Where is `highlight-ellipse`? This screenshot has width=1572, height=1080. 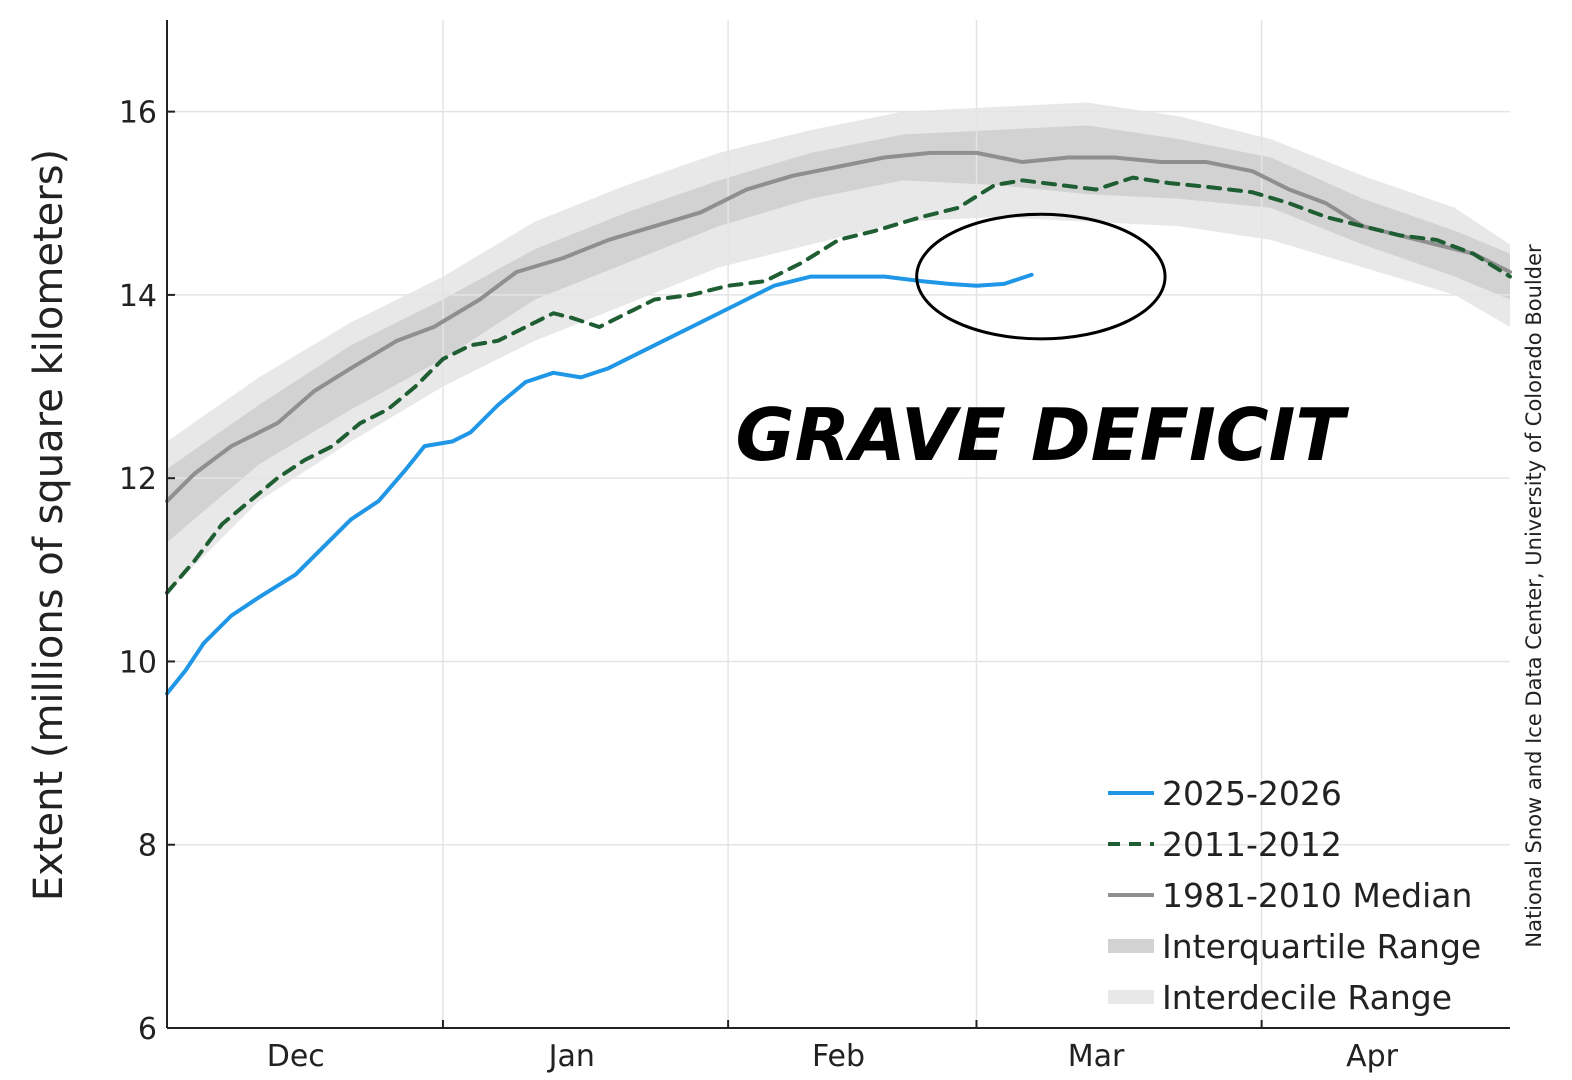 highlight-ellipse is located at coordinates (1041, 276).